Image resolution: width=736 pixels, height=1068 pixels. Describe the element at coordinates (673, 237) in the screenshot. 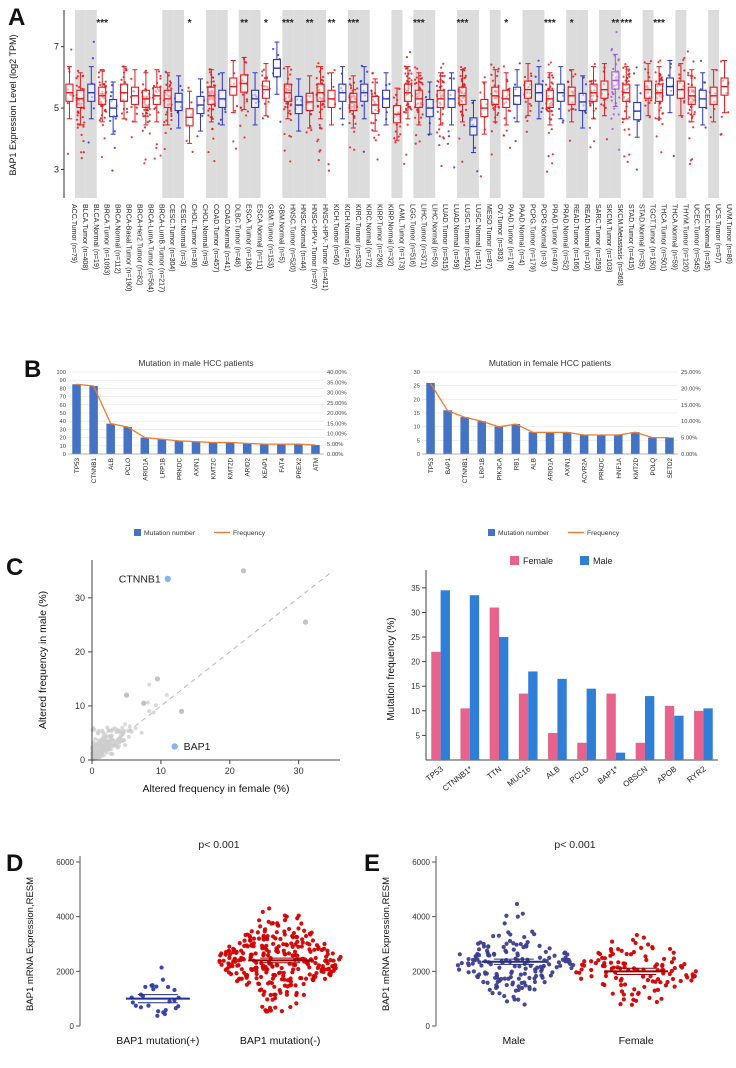

I see `x-tick-label: THCA.Normal (n=59)` at that location.